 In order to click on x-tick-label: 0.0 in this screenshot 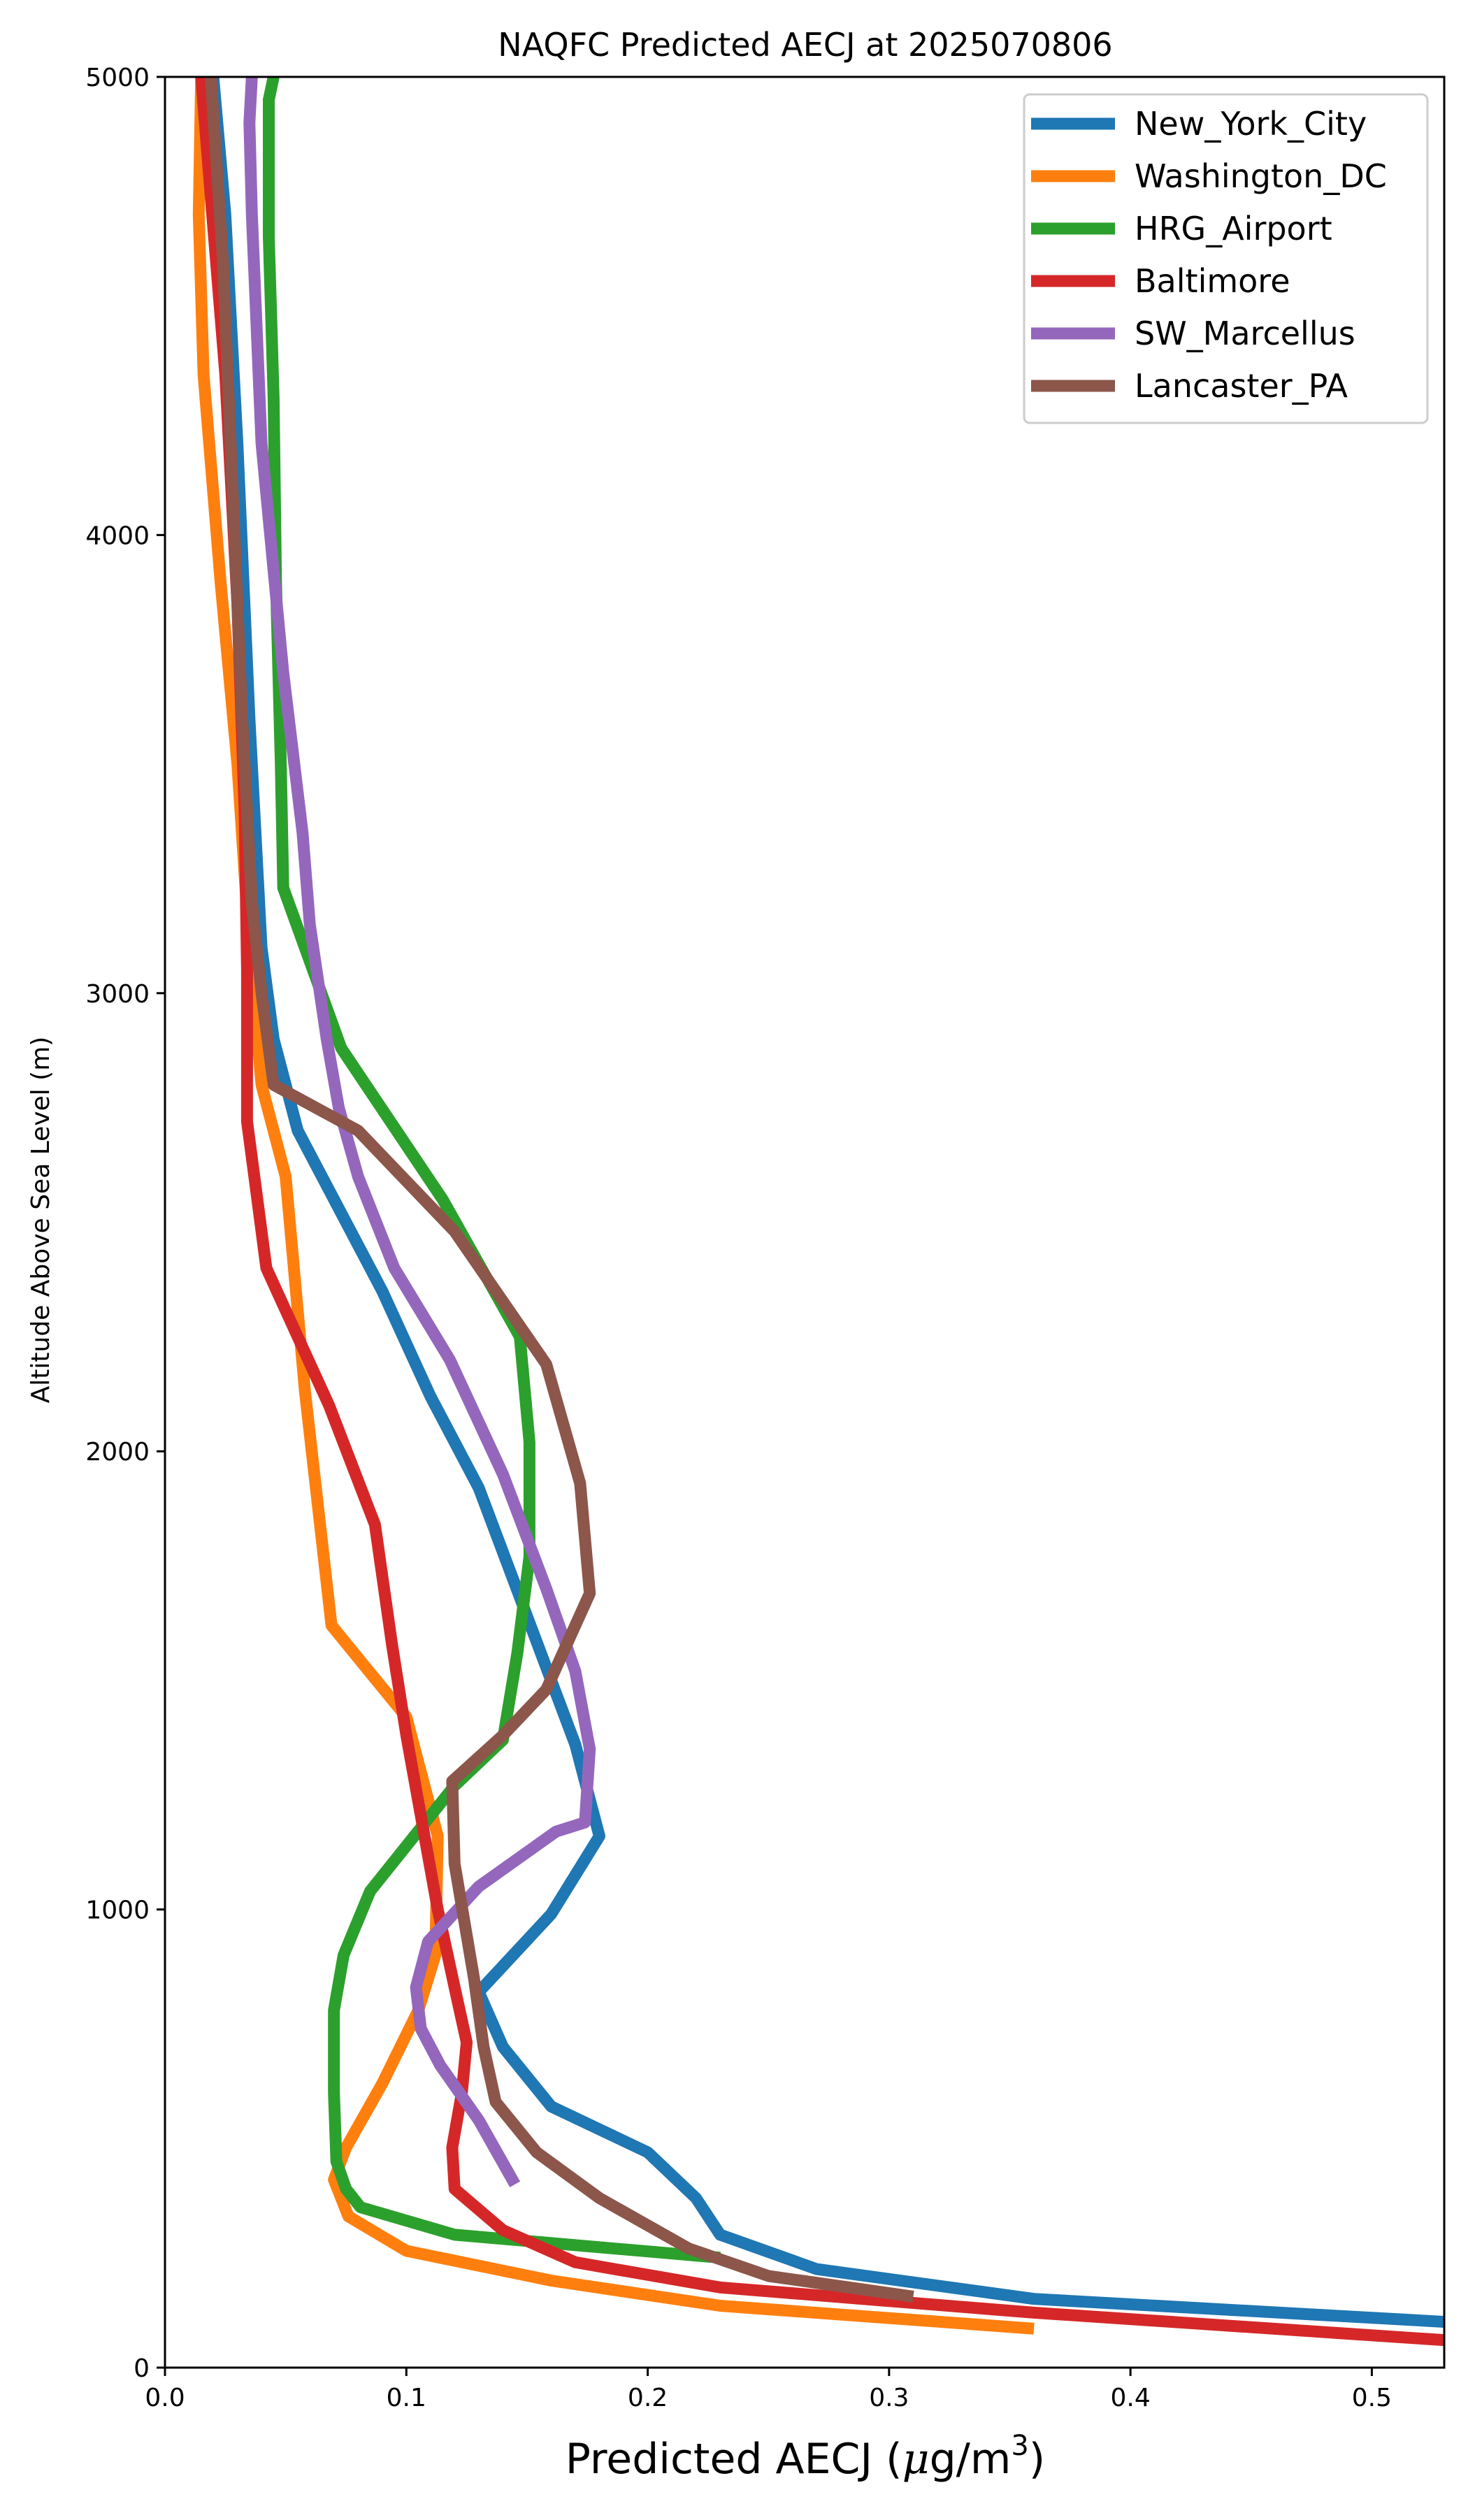, I will do `click(165, 2398)`.